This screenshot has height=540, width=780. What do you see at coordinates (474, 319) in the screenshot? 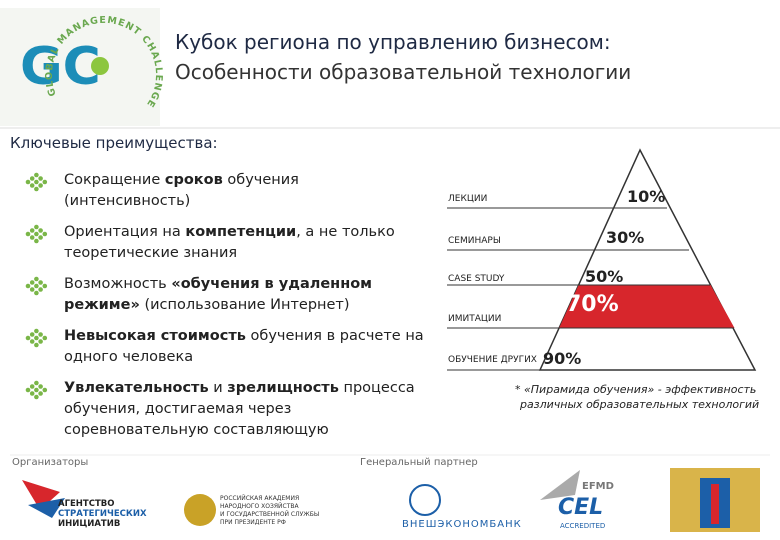
I see `level-label: ИМИТАЦИИ` at bounding box center [474, 319].